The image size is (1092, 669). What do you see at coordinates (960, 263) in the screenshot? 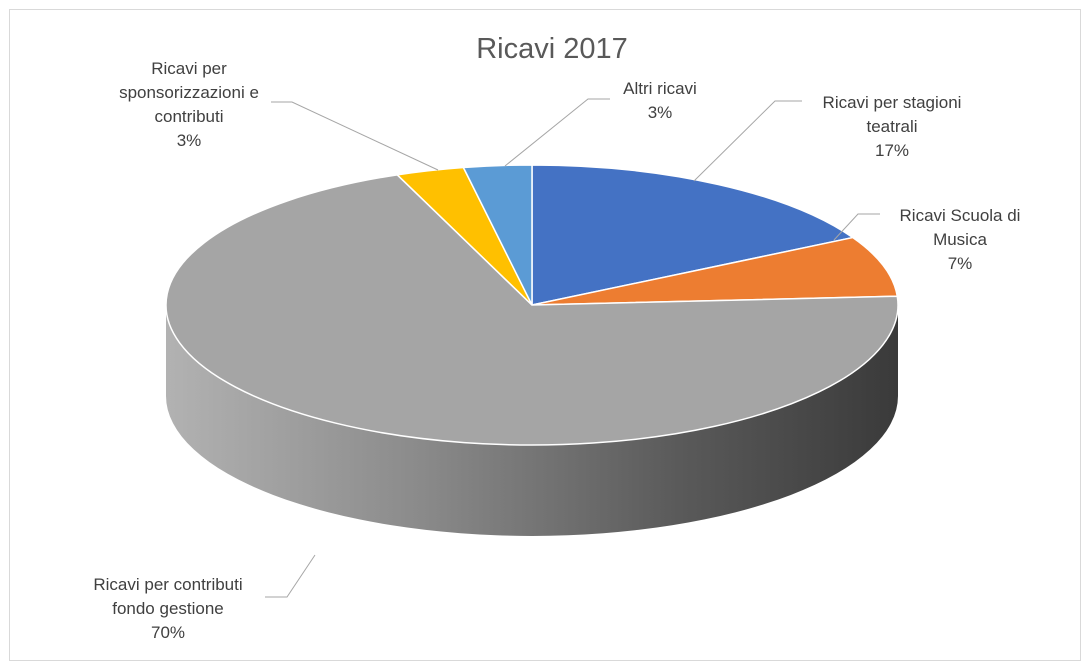
I see `data-label-line: 7%` at bounding box center [960, 263].